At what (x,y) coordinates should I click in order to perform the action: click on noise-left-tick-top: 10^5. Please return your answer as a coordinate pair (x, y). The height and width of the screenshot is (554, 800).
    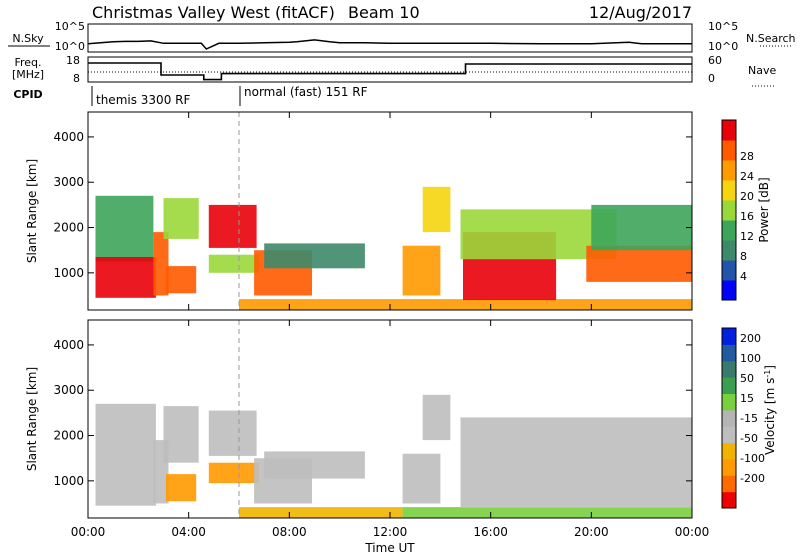
    Looking at the image, I should click on (70, 26).